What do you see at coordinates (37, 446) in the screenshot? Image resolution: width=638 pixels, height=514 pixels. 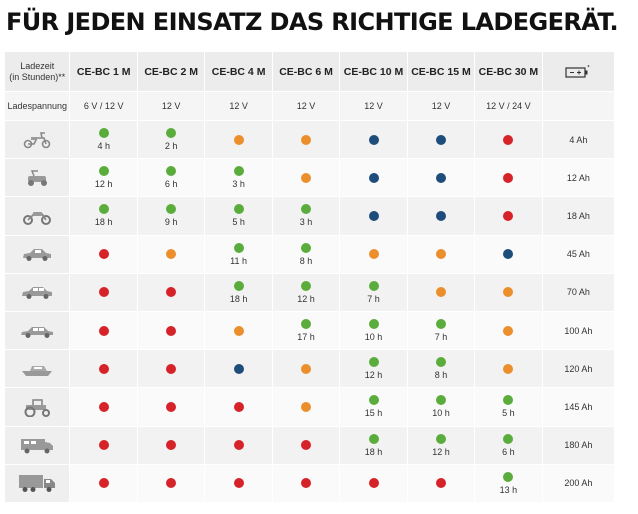 I see `camper-icon` at bounding box center [37, 446].